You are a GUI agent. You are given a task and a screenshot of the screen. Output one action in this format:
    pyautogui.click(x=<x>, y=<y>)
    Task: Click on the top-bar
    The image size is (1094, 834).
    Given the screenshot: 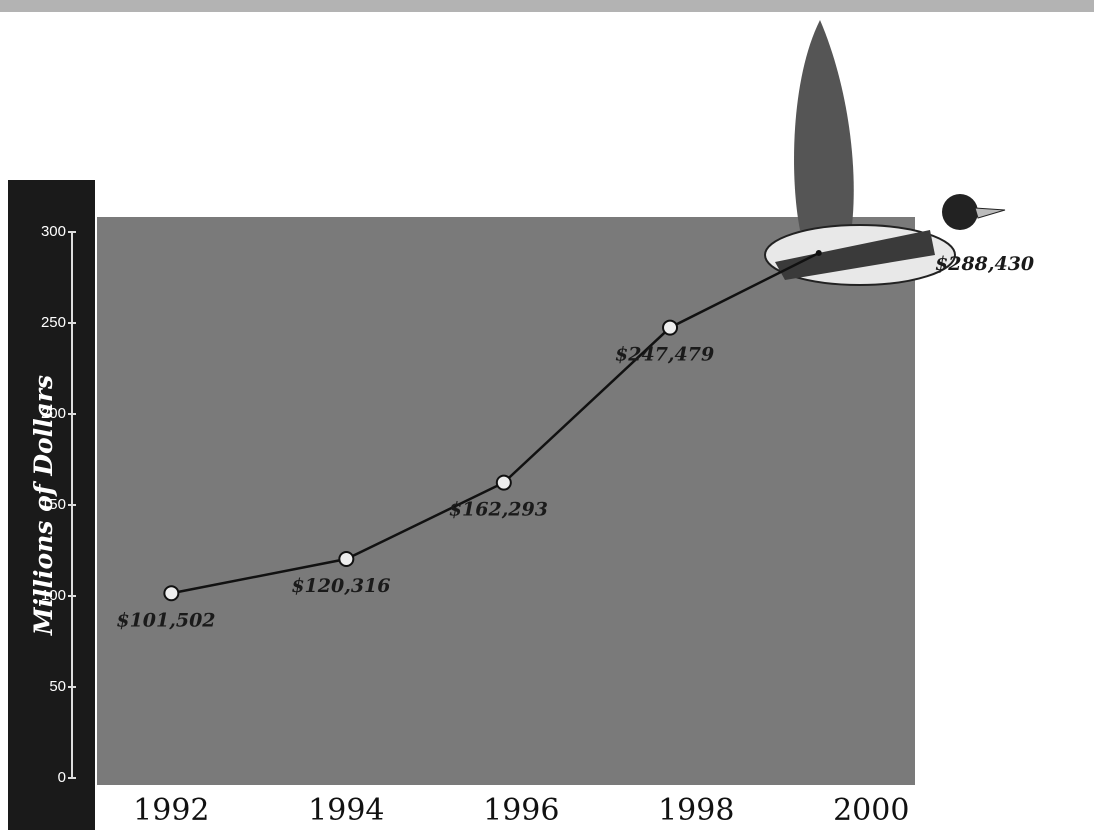 What is the action you would take?
    pyautogui.click(x=547, y=6)
    